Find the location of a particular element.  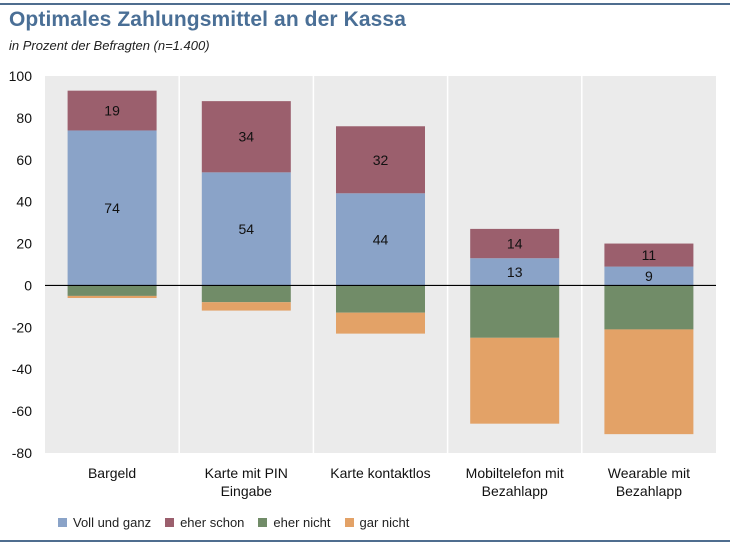

data-label: 19 is located at coordinates (112, 111).